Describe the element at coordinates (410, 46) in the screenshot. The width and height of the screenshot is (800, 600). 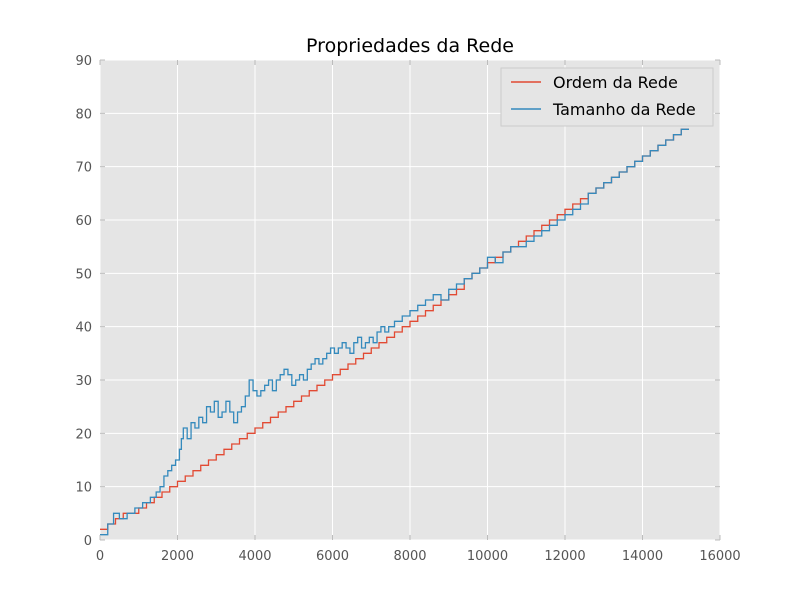
I see `chart-title: Propriedades da Rede` at that location.